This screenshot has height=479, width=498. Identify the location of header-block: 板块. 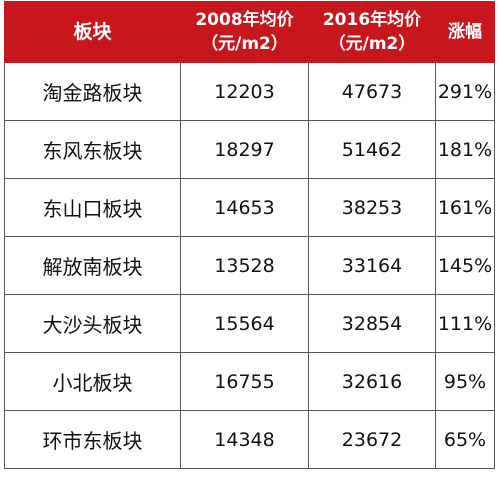
(92, 32).